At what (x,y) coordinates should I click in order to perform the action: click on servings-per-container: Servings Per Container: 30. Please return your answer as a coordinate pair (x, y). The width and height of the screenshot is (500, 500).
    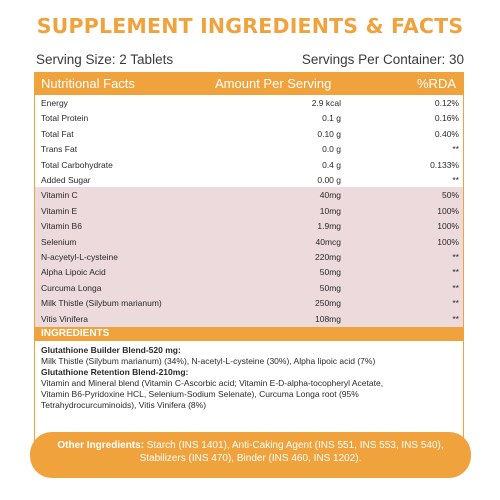
    Looking at the image, I should click on (382, 59).